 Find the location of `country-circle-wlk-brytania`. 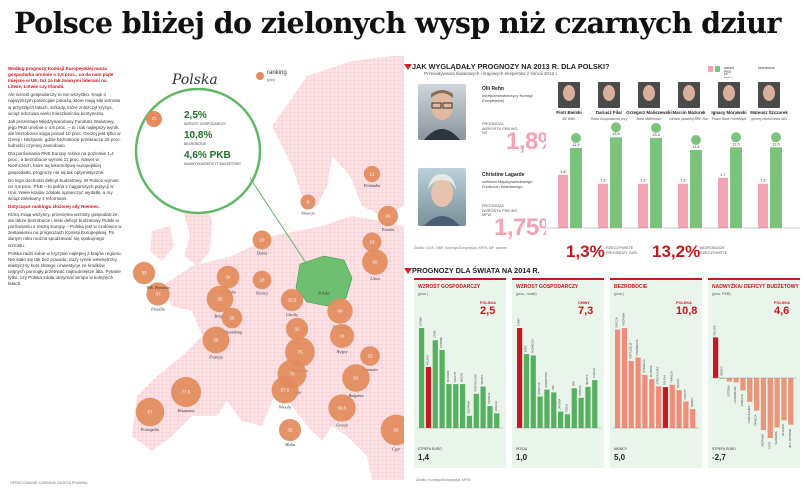

country-circle-wlk-brytania is located at coordinates (144, 273).